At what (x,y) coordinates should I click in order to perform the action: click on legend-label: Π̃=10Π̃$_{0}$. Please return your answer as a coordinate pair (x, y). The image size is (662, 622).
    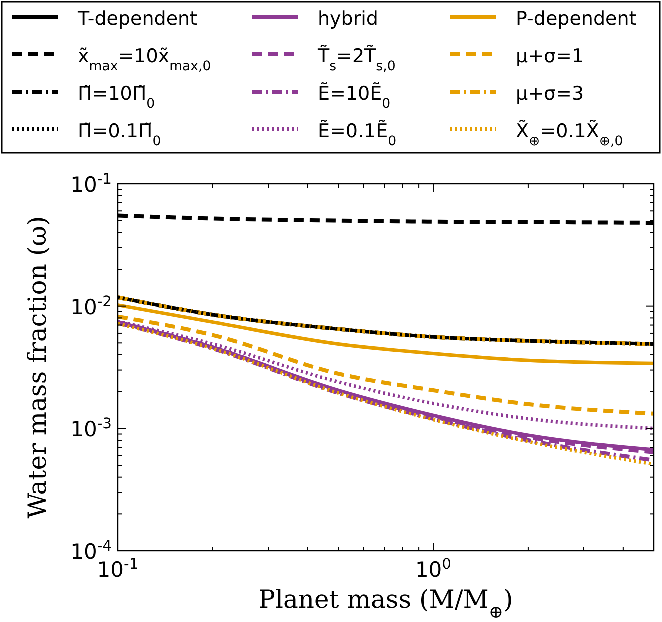
    Looking at the image, I should click on (117, 97).